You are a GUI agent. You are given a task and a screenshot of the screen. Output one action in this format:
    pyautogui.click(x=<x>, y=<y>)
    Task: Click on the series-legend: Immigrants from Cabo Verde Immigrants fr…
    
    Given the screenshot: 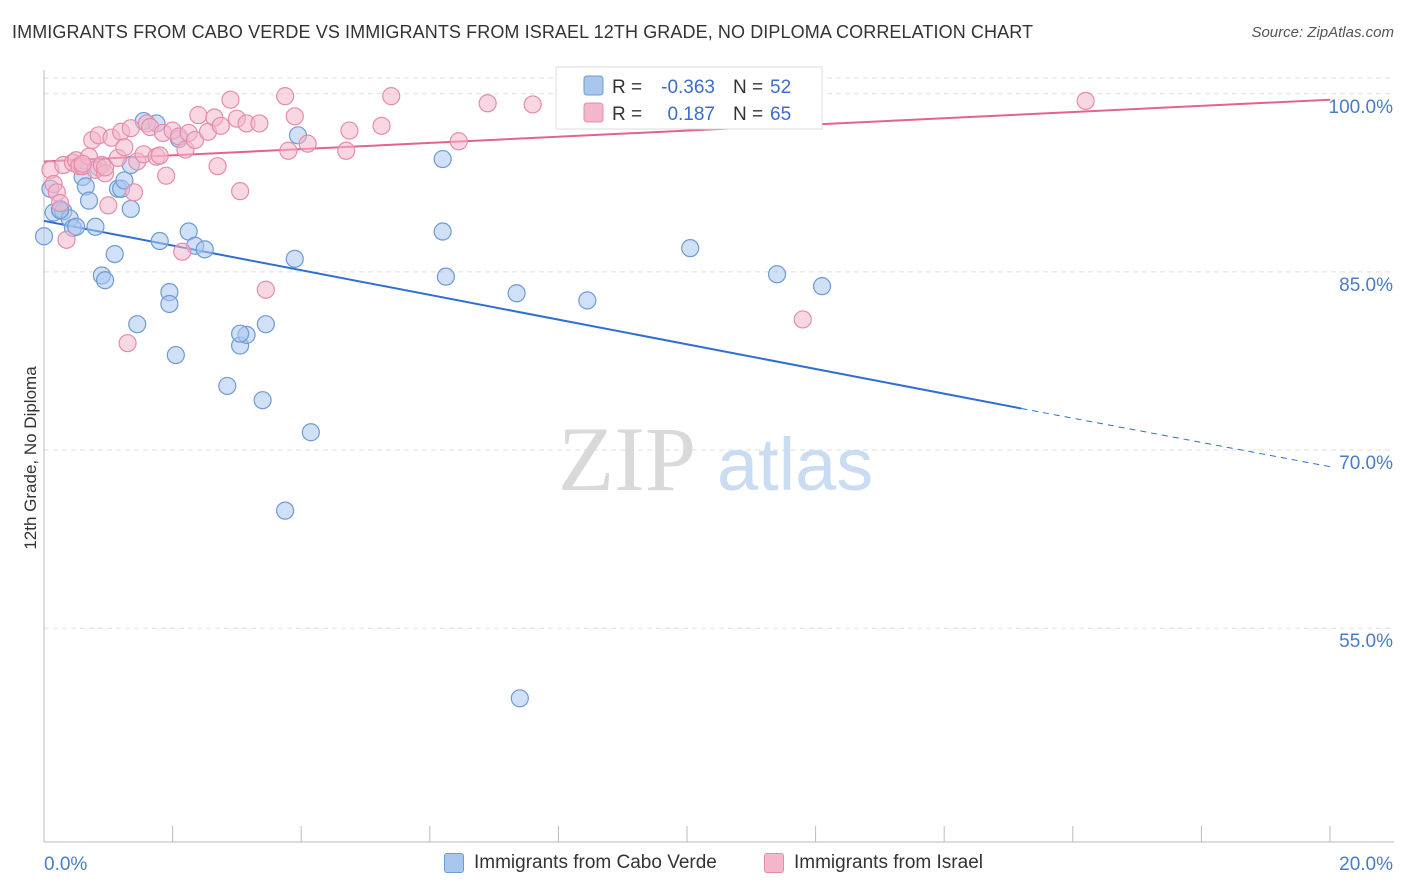 What is the action you would take?
    pyautogui.click(x=703, y=865)
    